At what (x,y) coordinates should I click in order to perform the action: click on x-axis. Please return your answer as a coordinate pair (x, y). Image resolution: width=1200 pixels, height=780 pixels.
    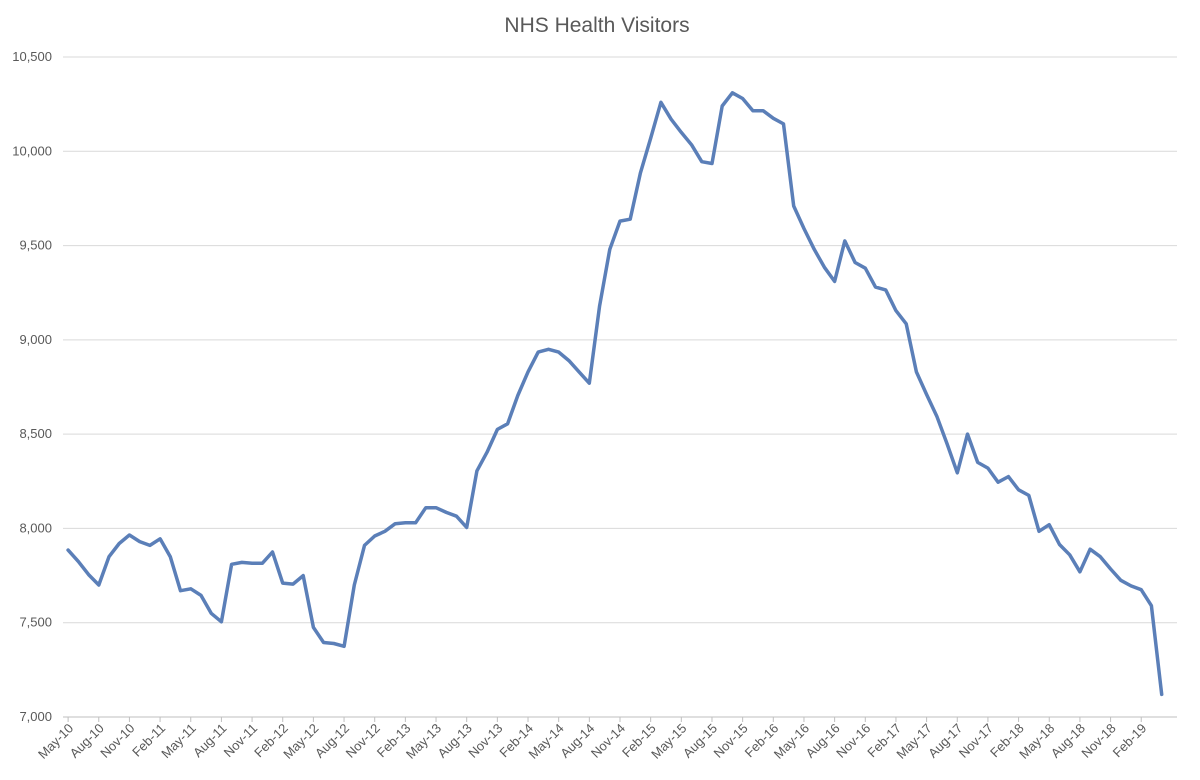
    Looking at the image, I should click on (620, 719).